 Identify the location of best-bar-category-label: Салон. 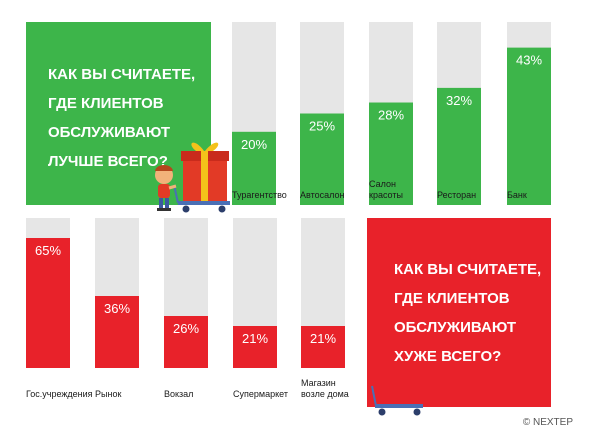
(382, 184).